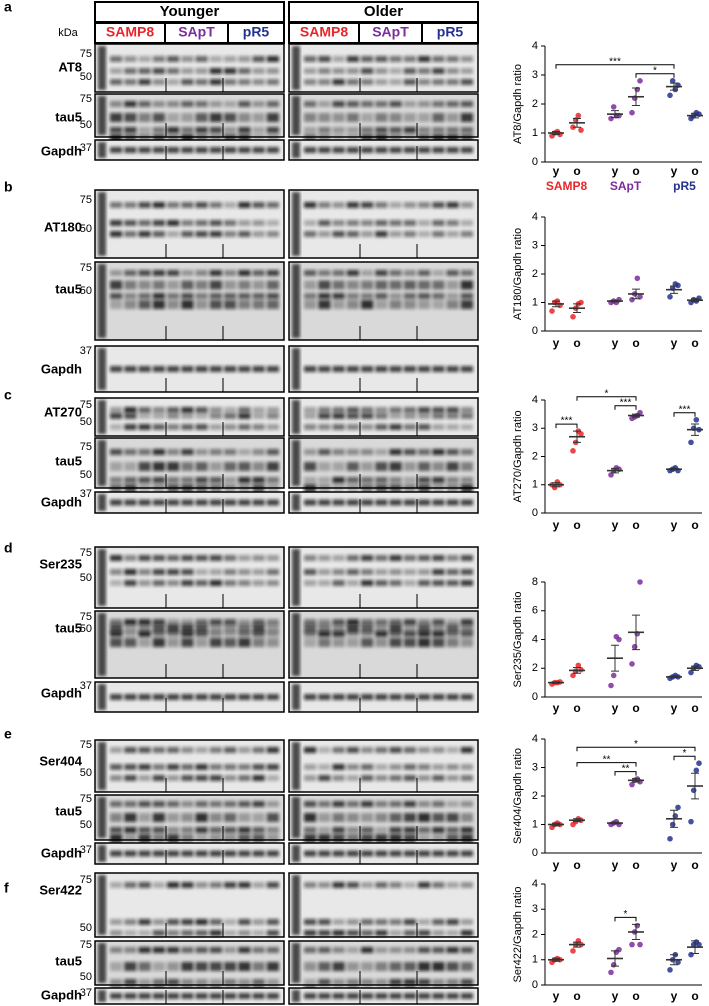 Image resolution: width=709 pixels, height=1006 pixels. I want to click on y-tick-label: 4, so click(535, 884).